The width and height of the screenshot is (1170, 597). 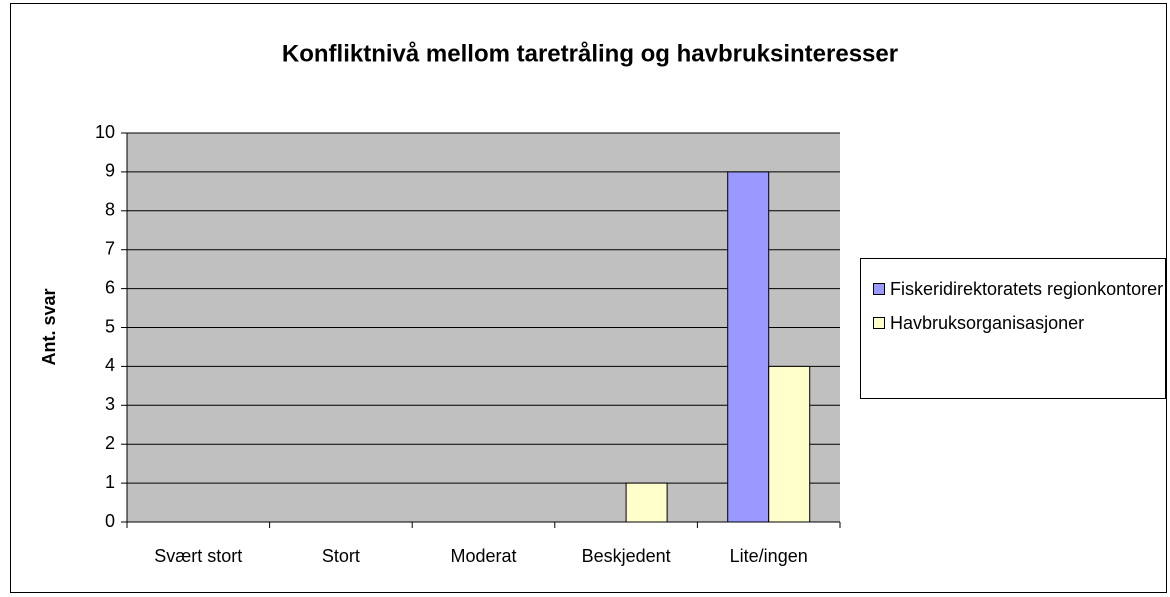 I want to click on y-tick-label: 0, so click(x=110, y=521).